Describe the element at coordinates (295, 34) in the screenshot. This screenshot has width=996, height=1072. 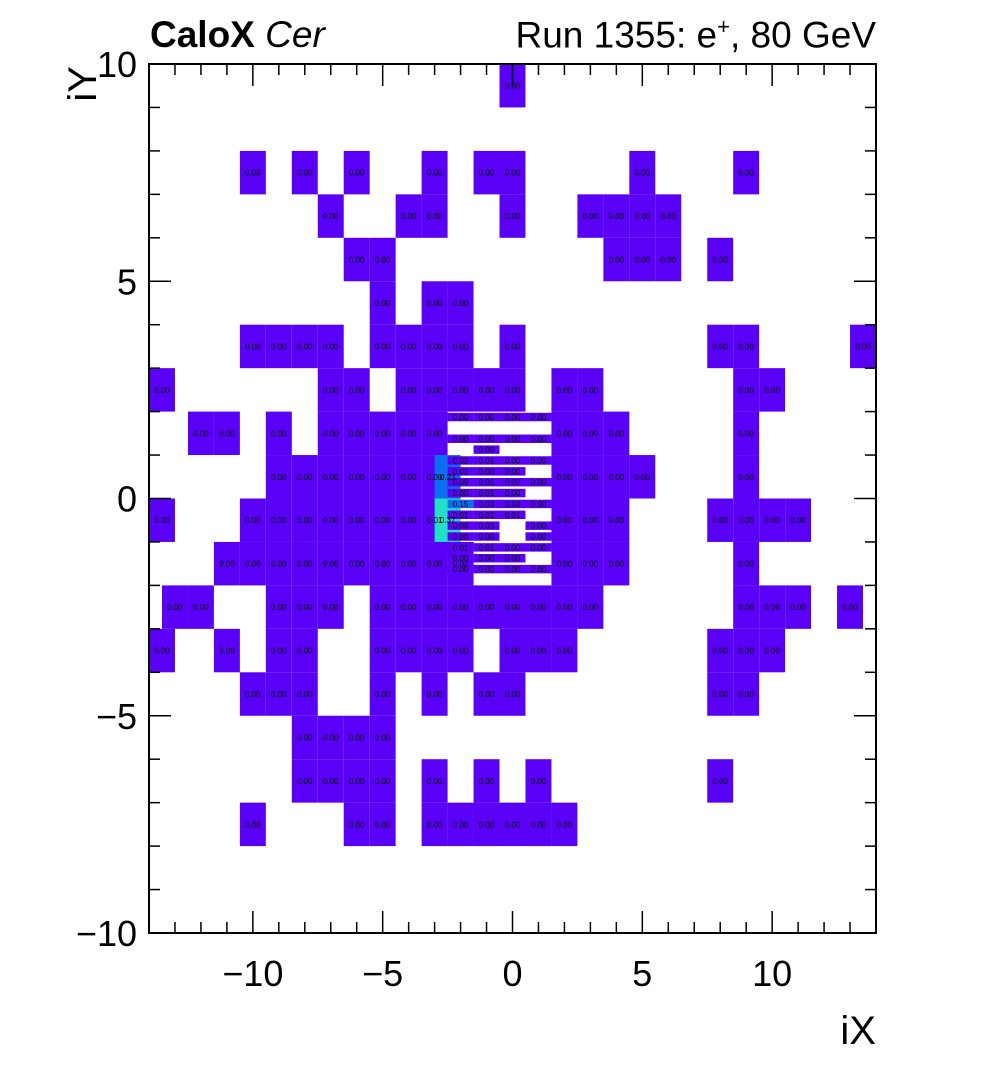
I see `channel-name: Cer` at that location.